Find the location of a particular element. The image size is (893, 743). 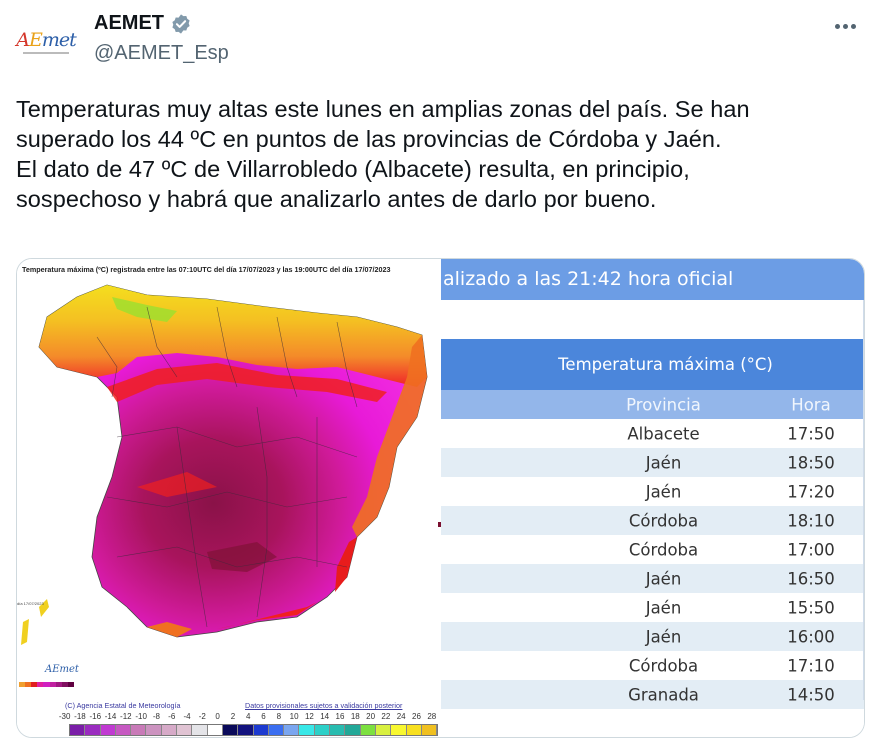

table-row: Córdoba 17:00 is located at coordinates (652, 549).